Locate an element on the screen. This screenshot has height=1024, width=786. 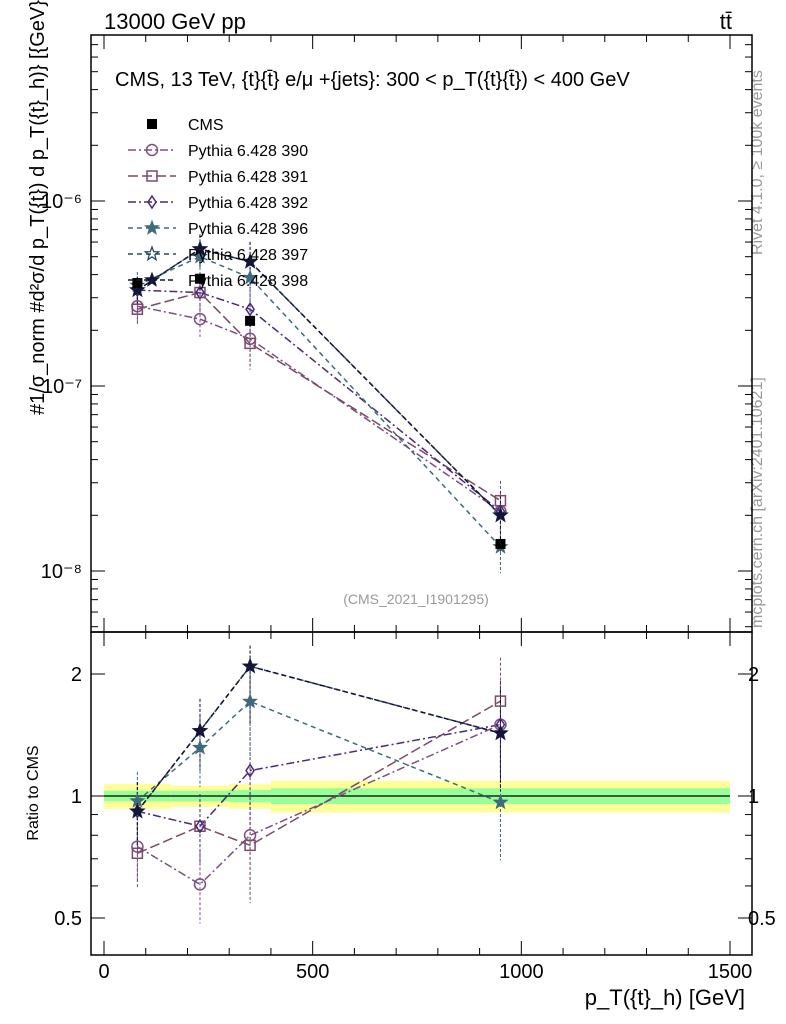
main-panel-markers is located at coordinates (318, 397).